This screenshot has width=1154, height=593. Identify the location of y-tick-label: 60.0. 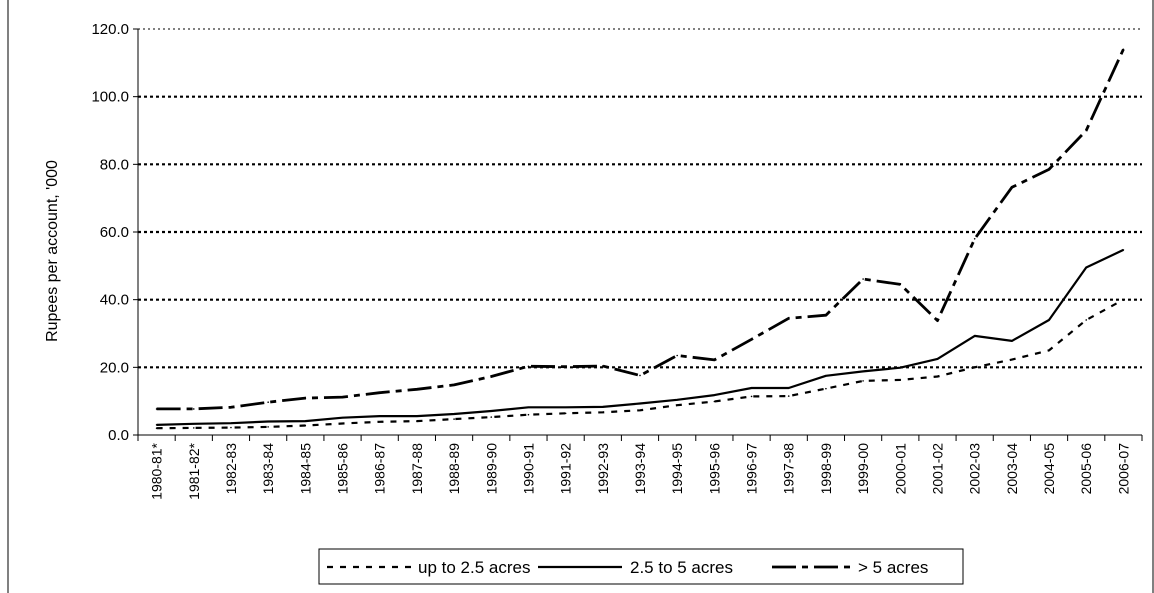
(114, 232).